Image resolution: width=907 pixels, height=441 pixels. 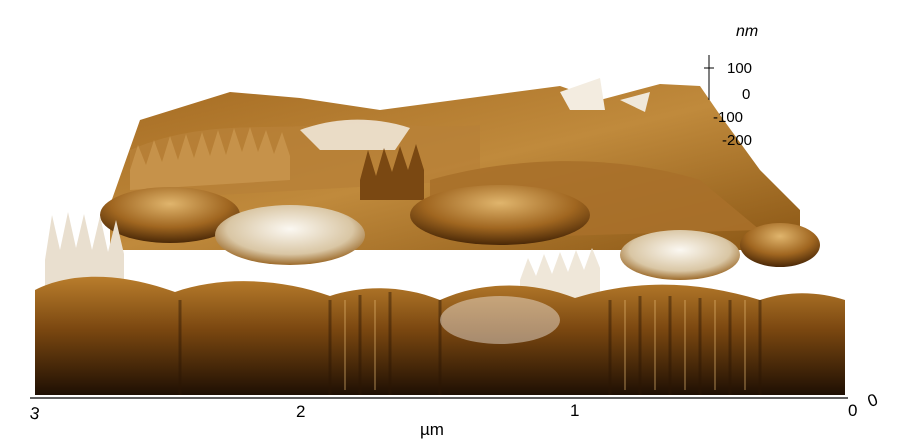 I want to click on x-tick-label: 2, so click(x=301, y=411).